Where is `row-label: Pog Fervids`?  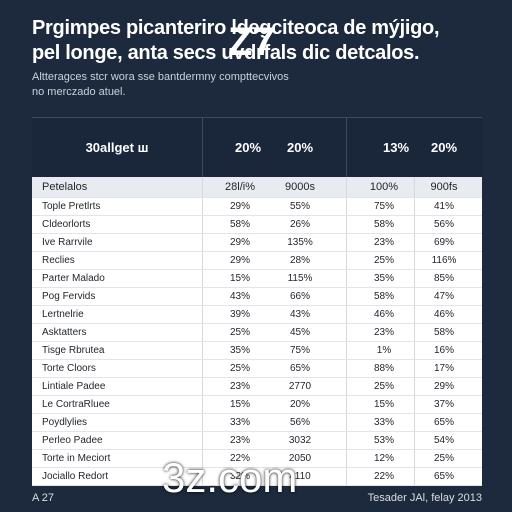
row-label: Pog Fervids is located at coordinates (69, 296).